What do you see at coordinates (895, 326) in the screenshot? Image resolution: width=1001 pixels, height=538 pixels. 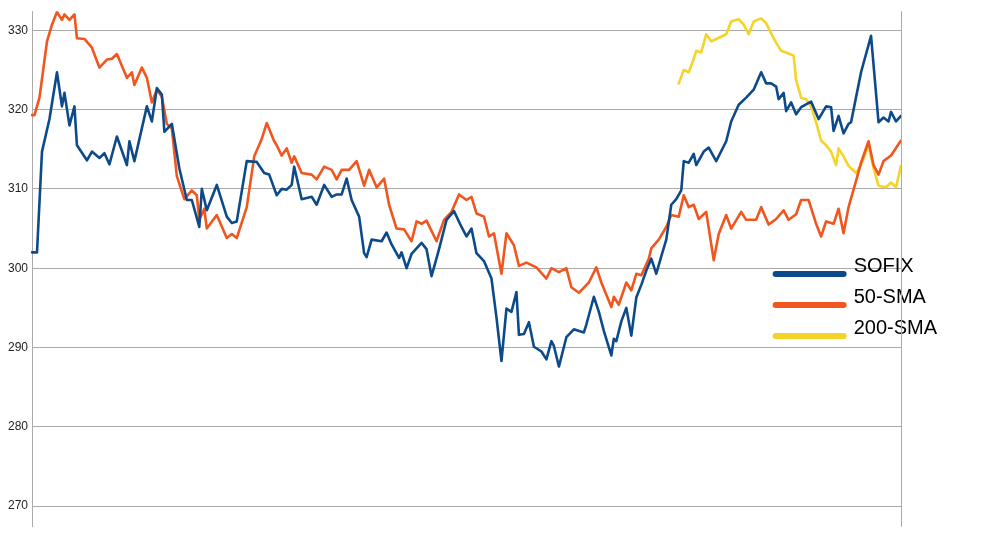 I see `legend-label: 200-SMA` at bounding box center [895, 326].